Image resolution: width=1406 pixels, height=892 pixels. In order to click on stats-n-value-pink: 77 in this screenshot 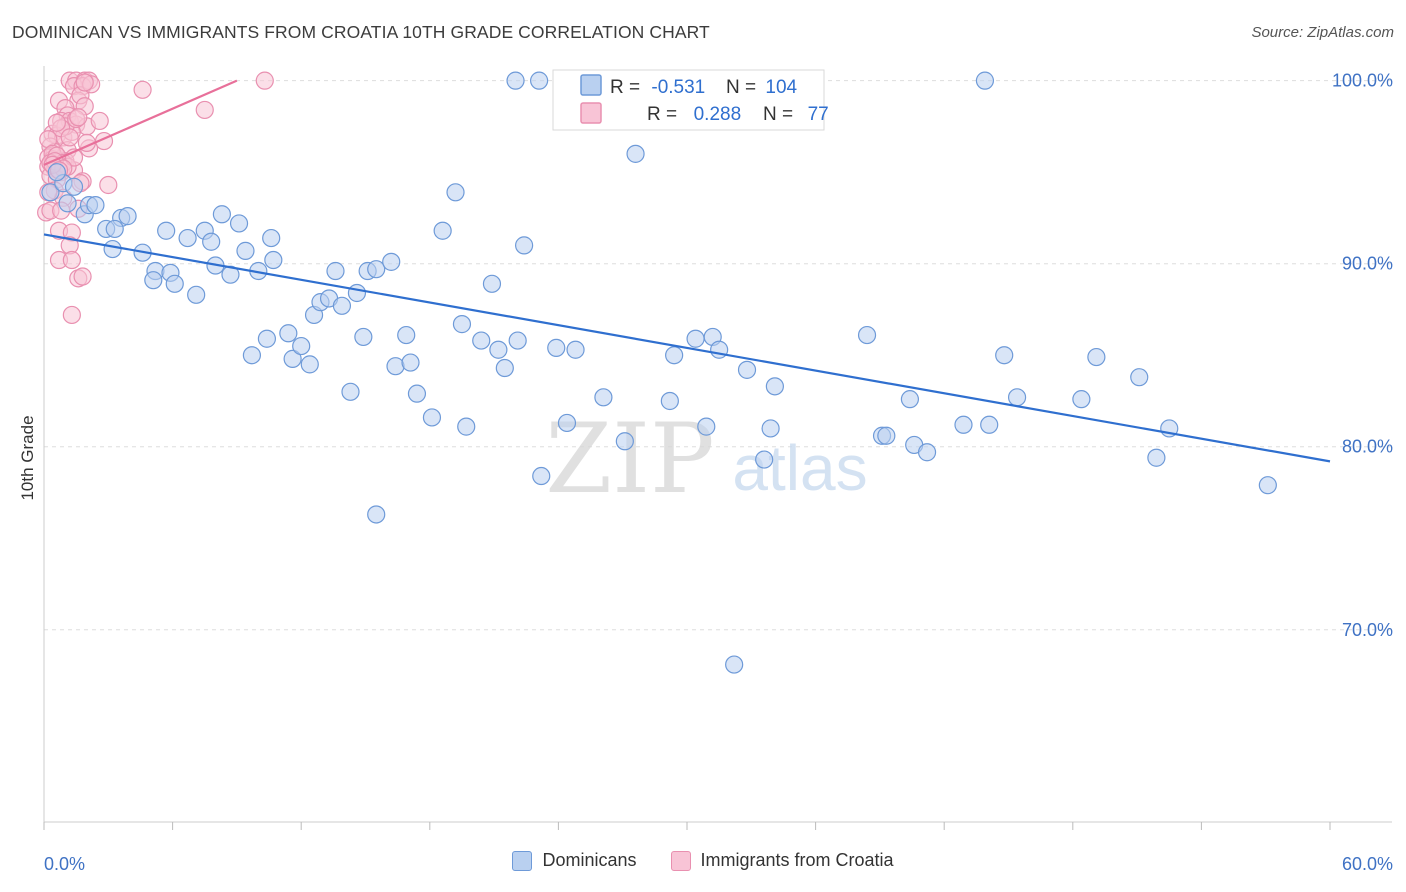, I will do `click(815, 114)`.